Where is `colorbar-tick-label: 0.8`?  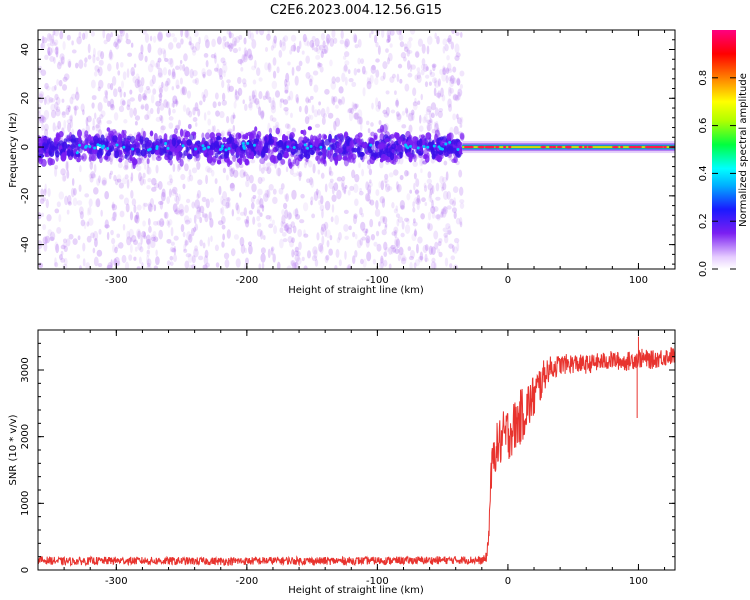 colorbar-tick-label: 0.8 is located at coordinates (703, 78).